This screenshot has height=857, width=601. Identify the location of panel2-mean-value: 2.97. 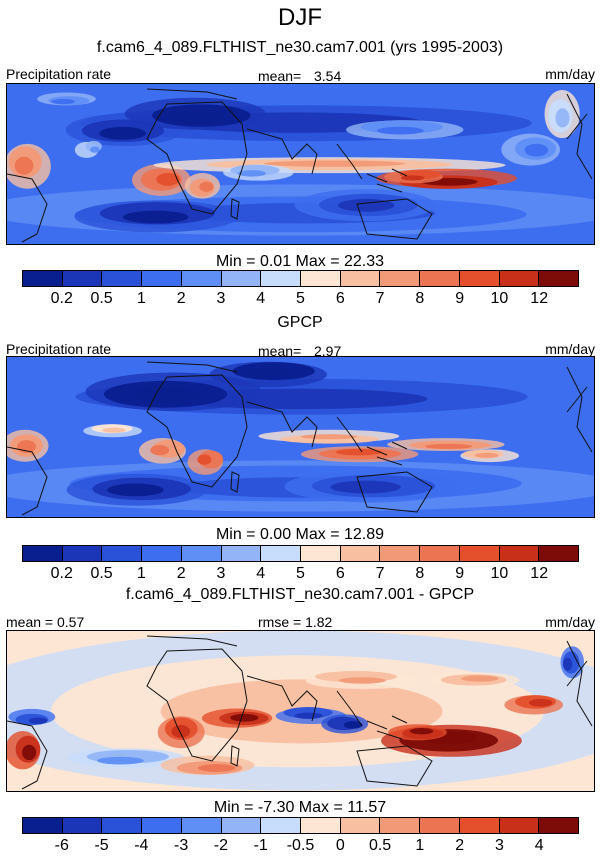
(328, 351).